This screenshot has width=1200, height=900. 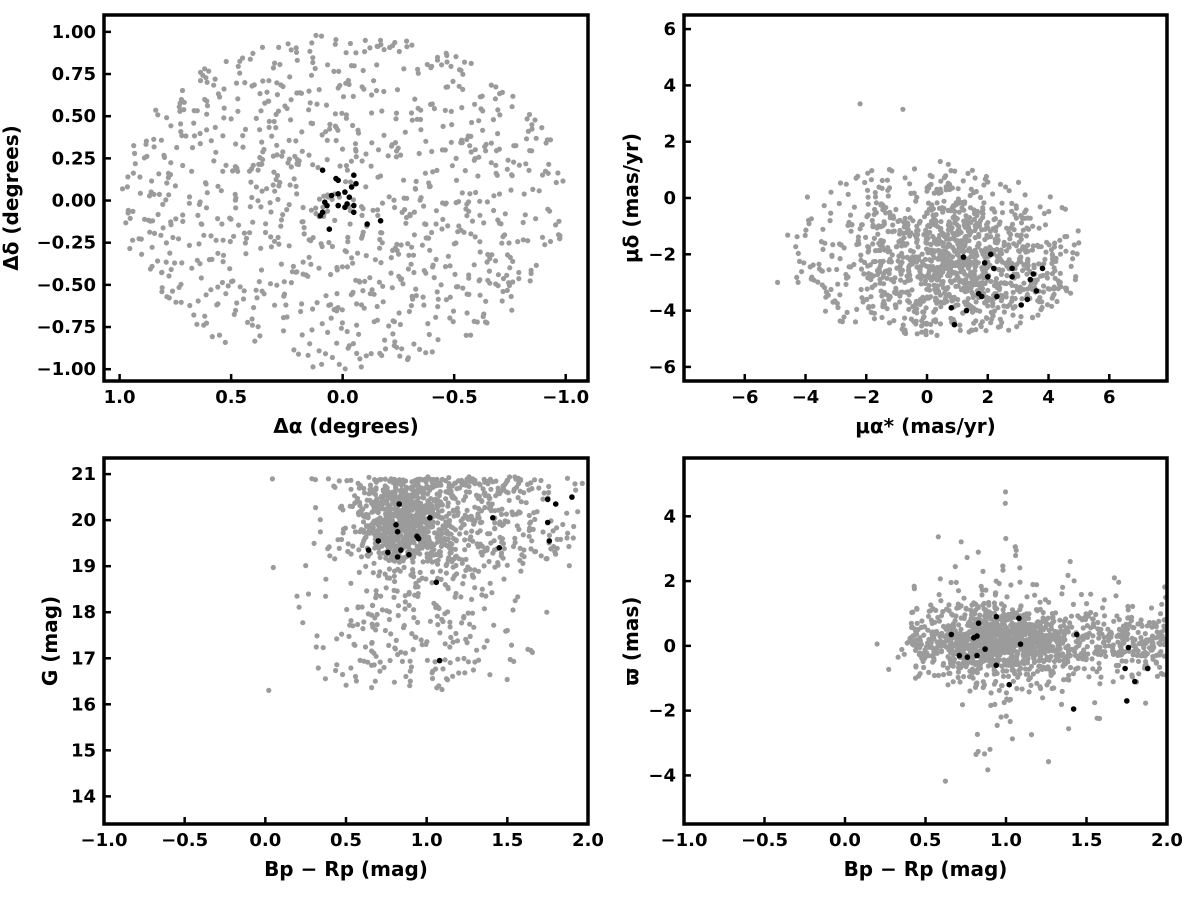 I want to click on field-stars-layer, so click(x=425, y=584).